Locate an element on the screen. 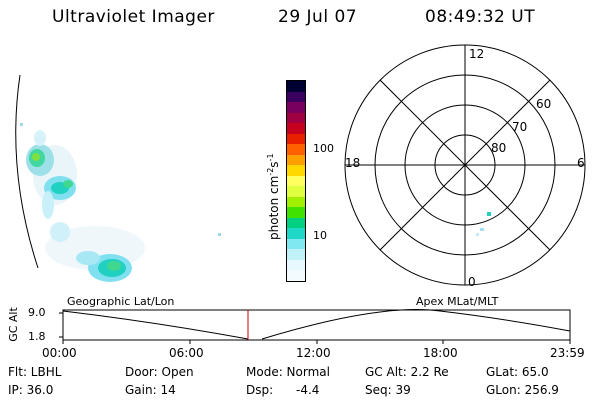 This screenshot has height=400, width=600. timeline-ticks is located at coordinates (315, 328).